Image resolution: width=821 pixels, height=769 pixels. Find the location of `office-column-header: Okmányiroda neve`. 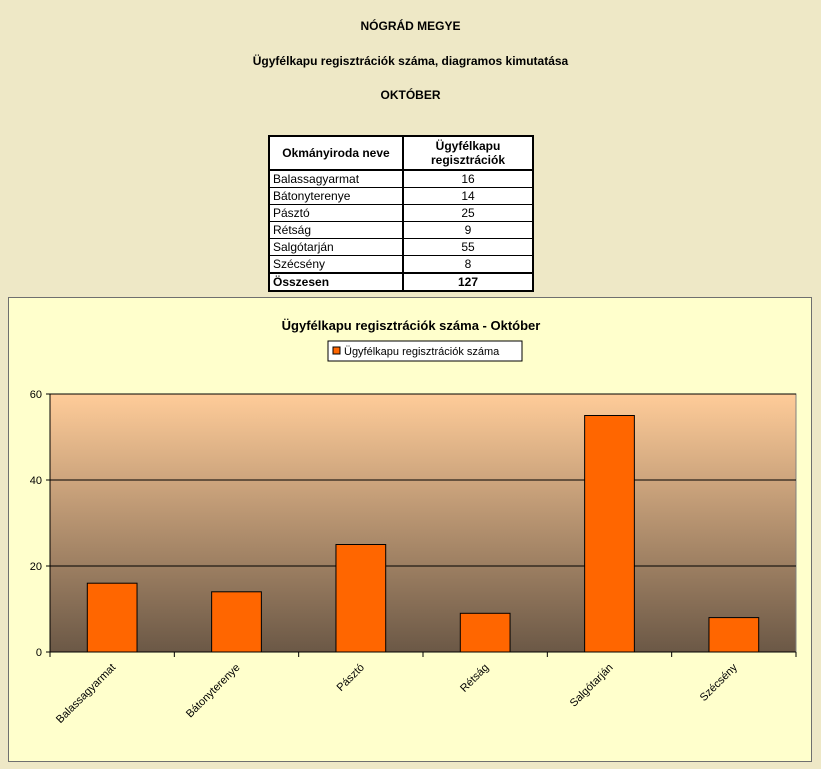

office-column-header: Okmányiroda neve is located at coordinates (336, 153).